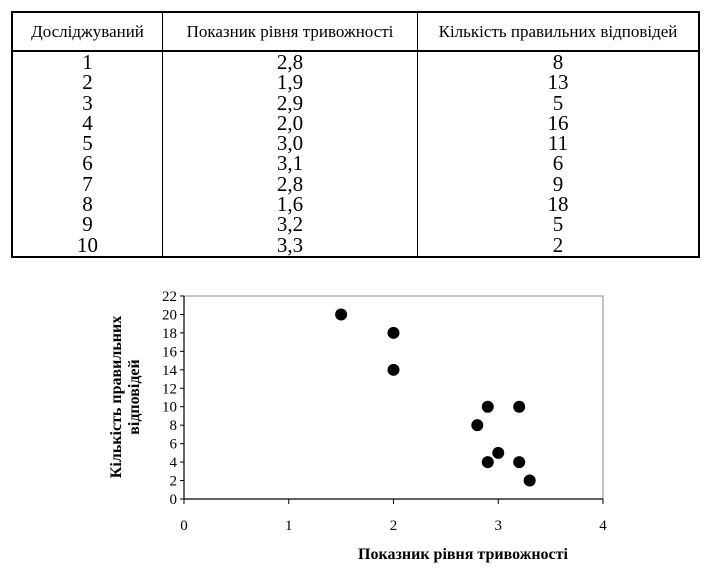  What do you see at coordinates (87, 122) in the screenshot?
I see `table-cell: 4` at bounding box center [87, 122].